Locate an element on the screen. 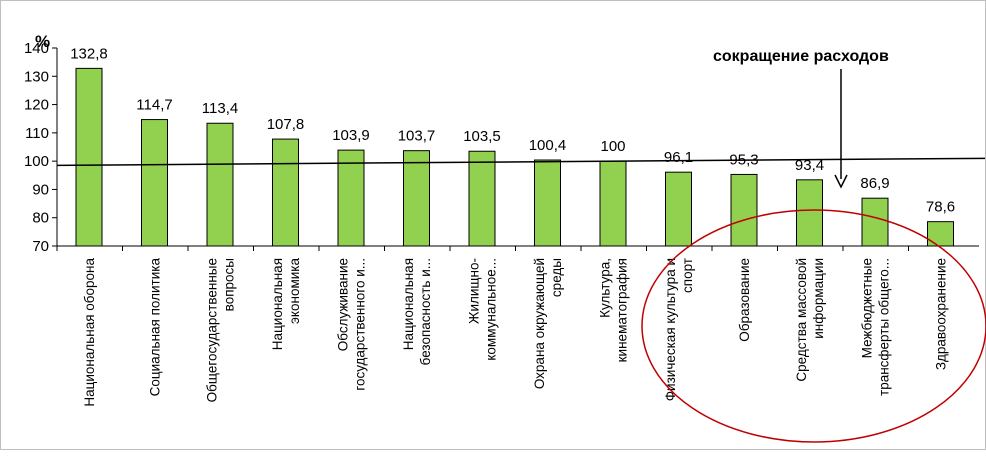 Image resolution: width=986 pixels, height=456 pixels. x-category-label: среды is located at coordinates (556, 277).